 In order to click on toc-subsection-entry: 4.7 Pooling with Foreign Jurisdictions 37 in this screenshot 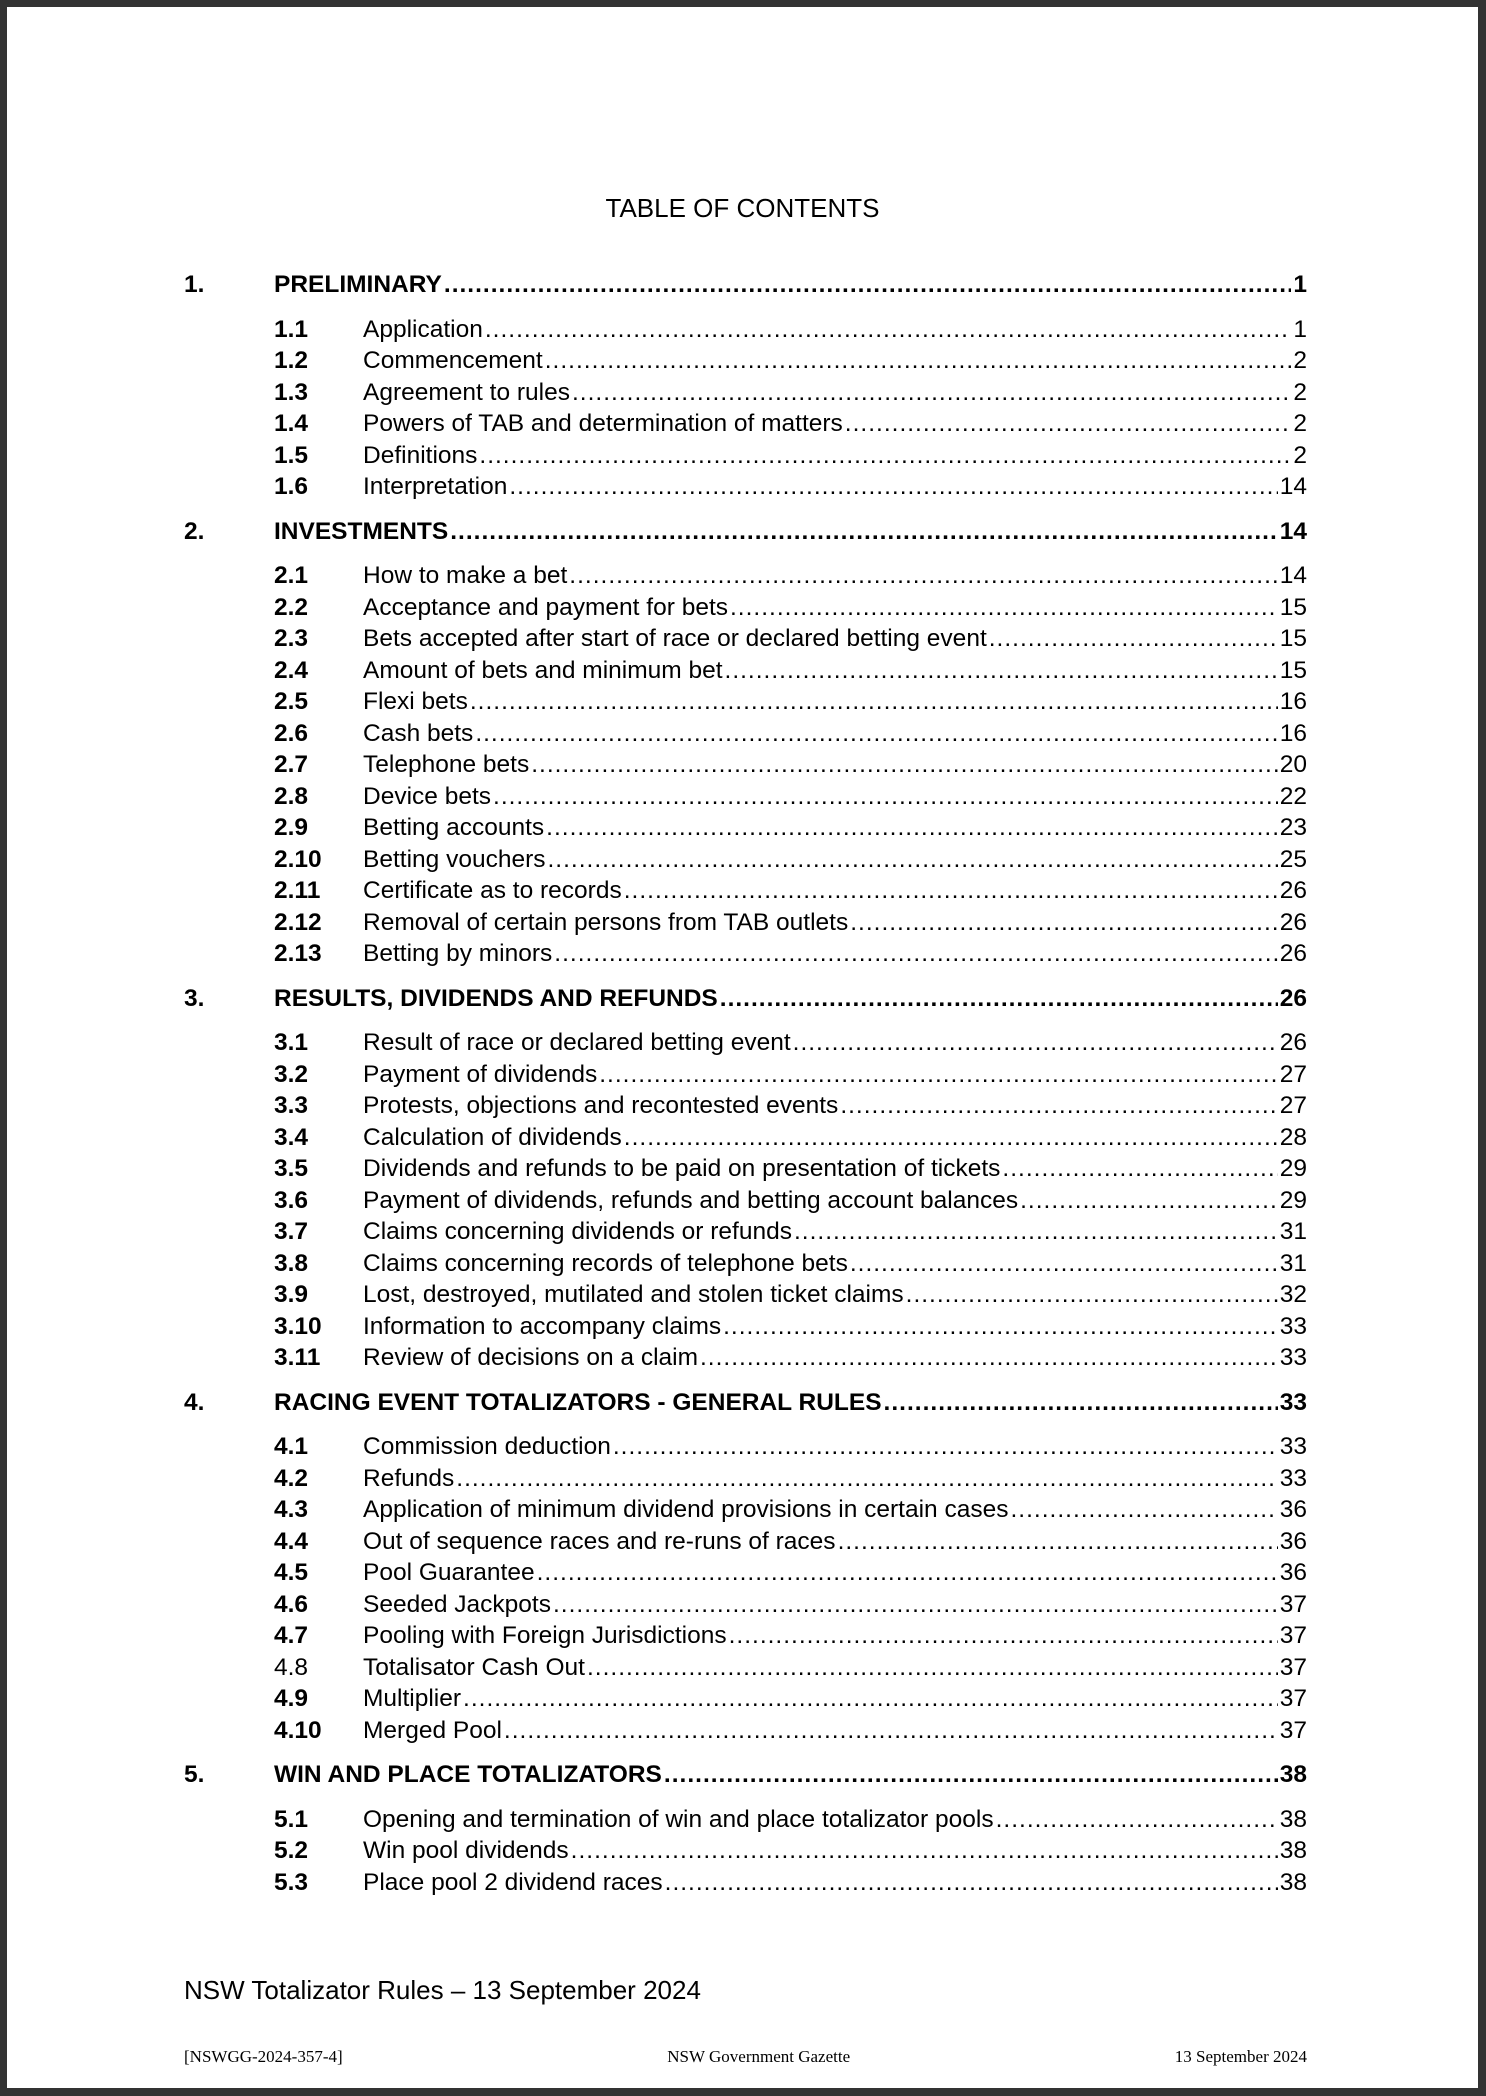, I will do `click(745, 1636)`.